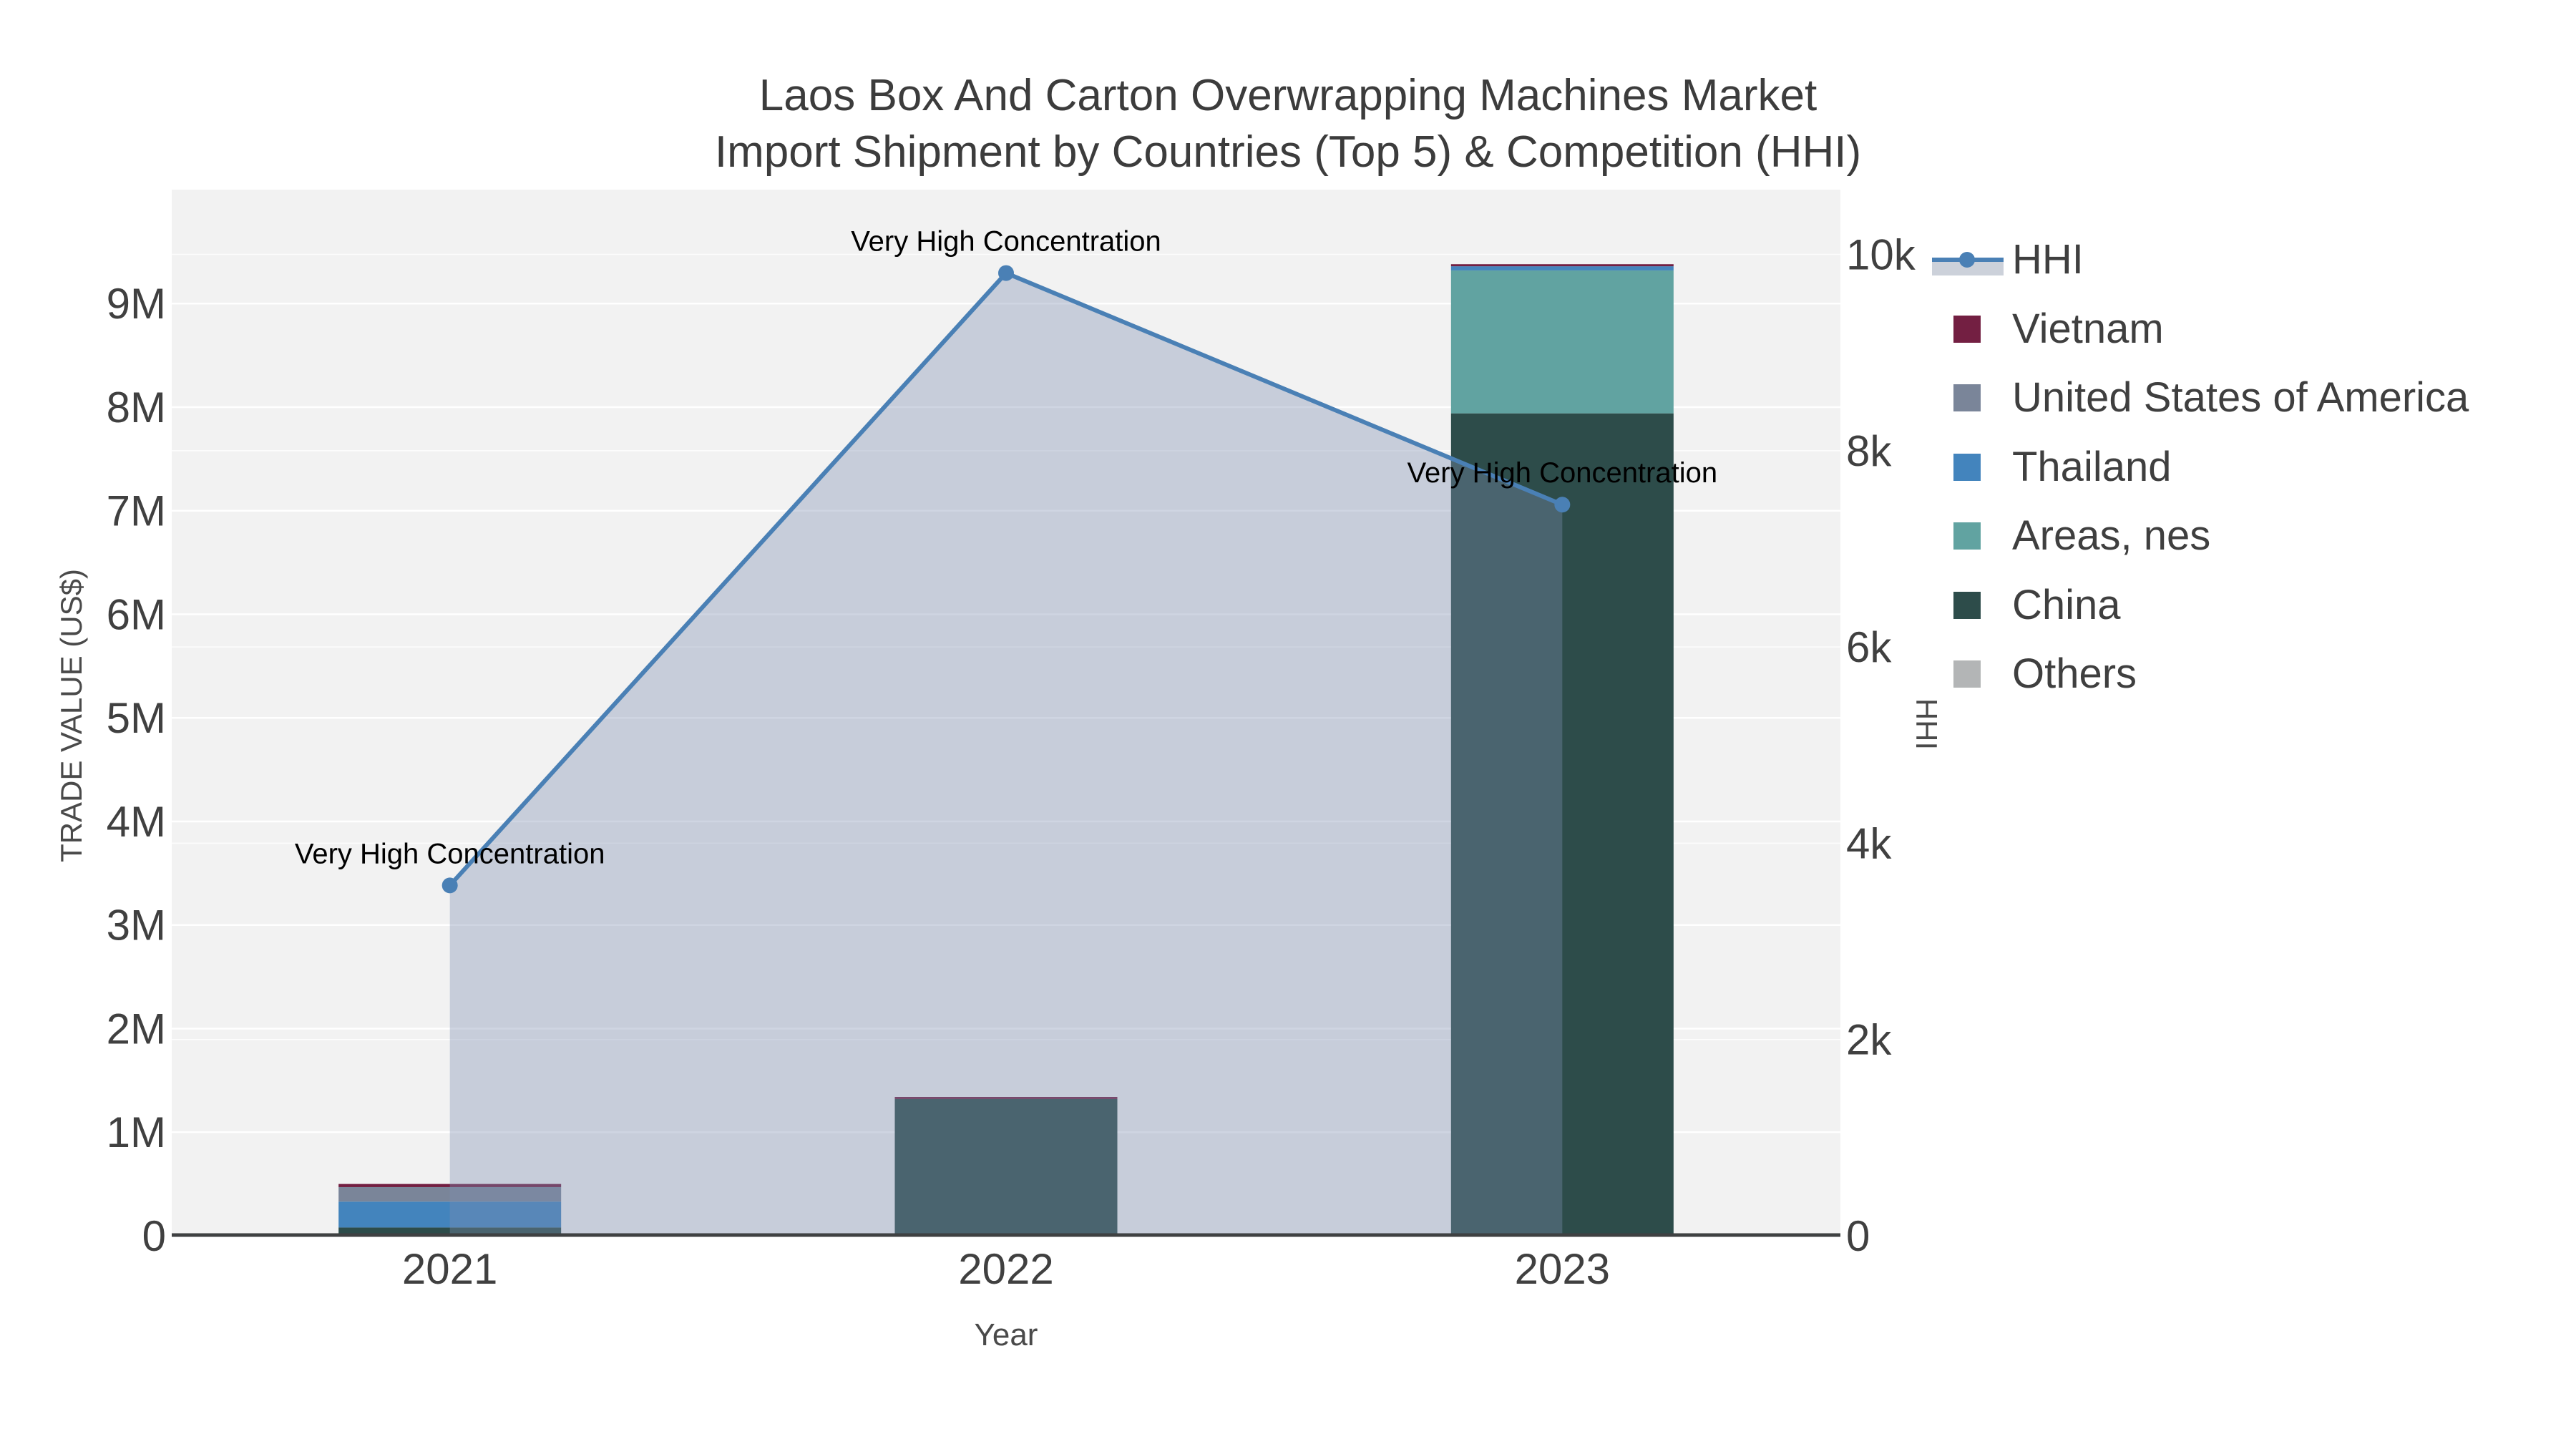 The height and width of the screenshot is (1449, 2576). Describe the element at coordinates (2092, 466) in the screenshot. I see `legend-item-label: Thailand` at that location.